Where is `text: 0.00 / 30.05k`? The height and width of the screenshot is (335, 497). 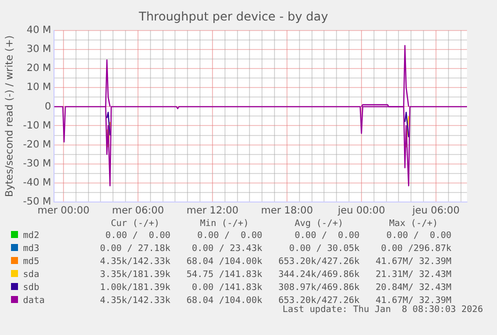 text: 0.00 / 30.05k is located at coordinates (324, 249).